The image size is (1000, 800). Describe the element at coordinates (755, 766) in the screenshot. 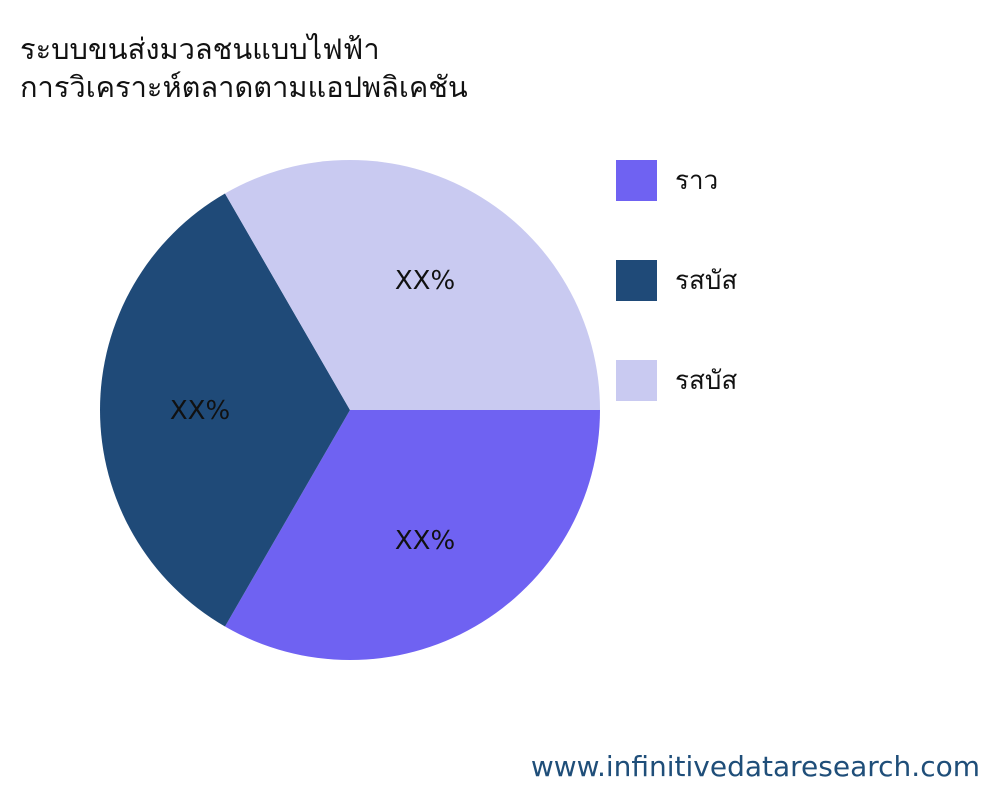

I see `footer-url: www.infinitivedataresearch.com` at that location.